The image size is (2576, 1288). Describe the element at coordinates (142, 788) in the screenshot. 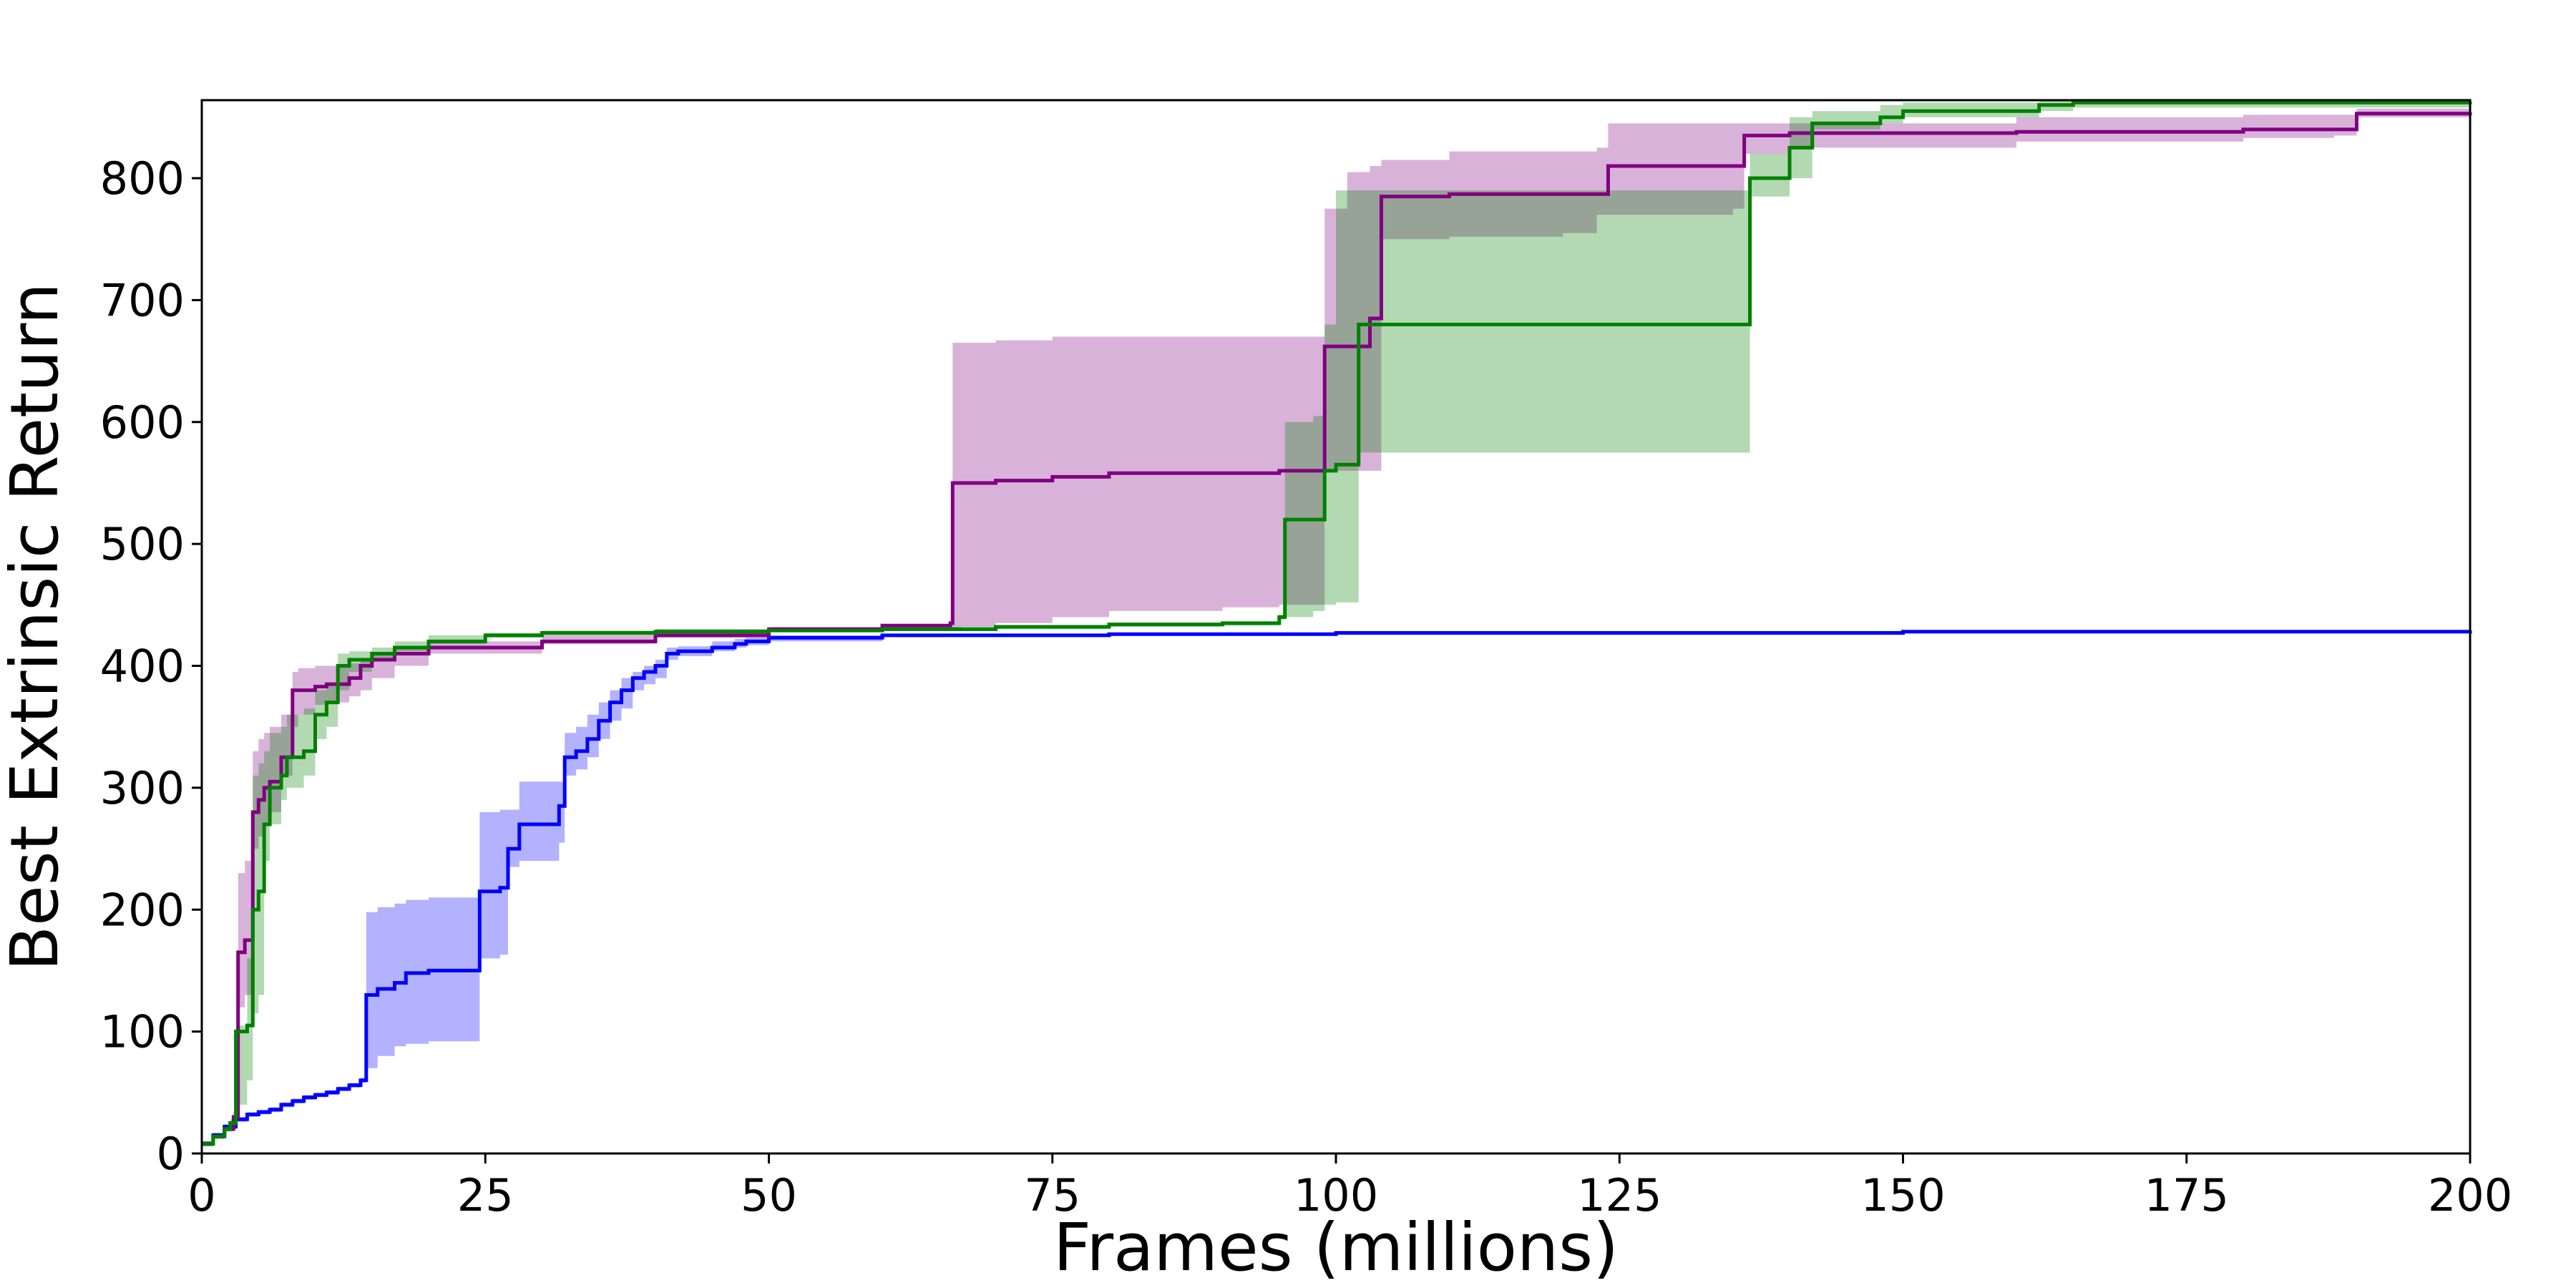

I see `y-tick-label: 300` at that location.